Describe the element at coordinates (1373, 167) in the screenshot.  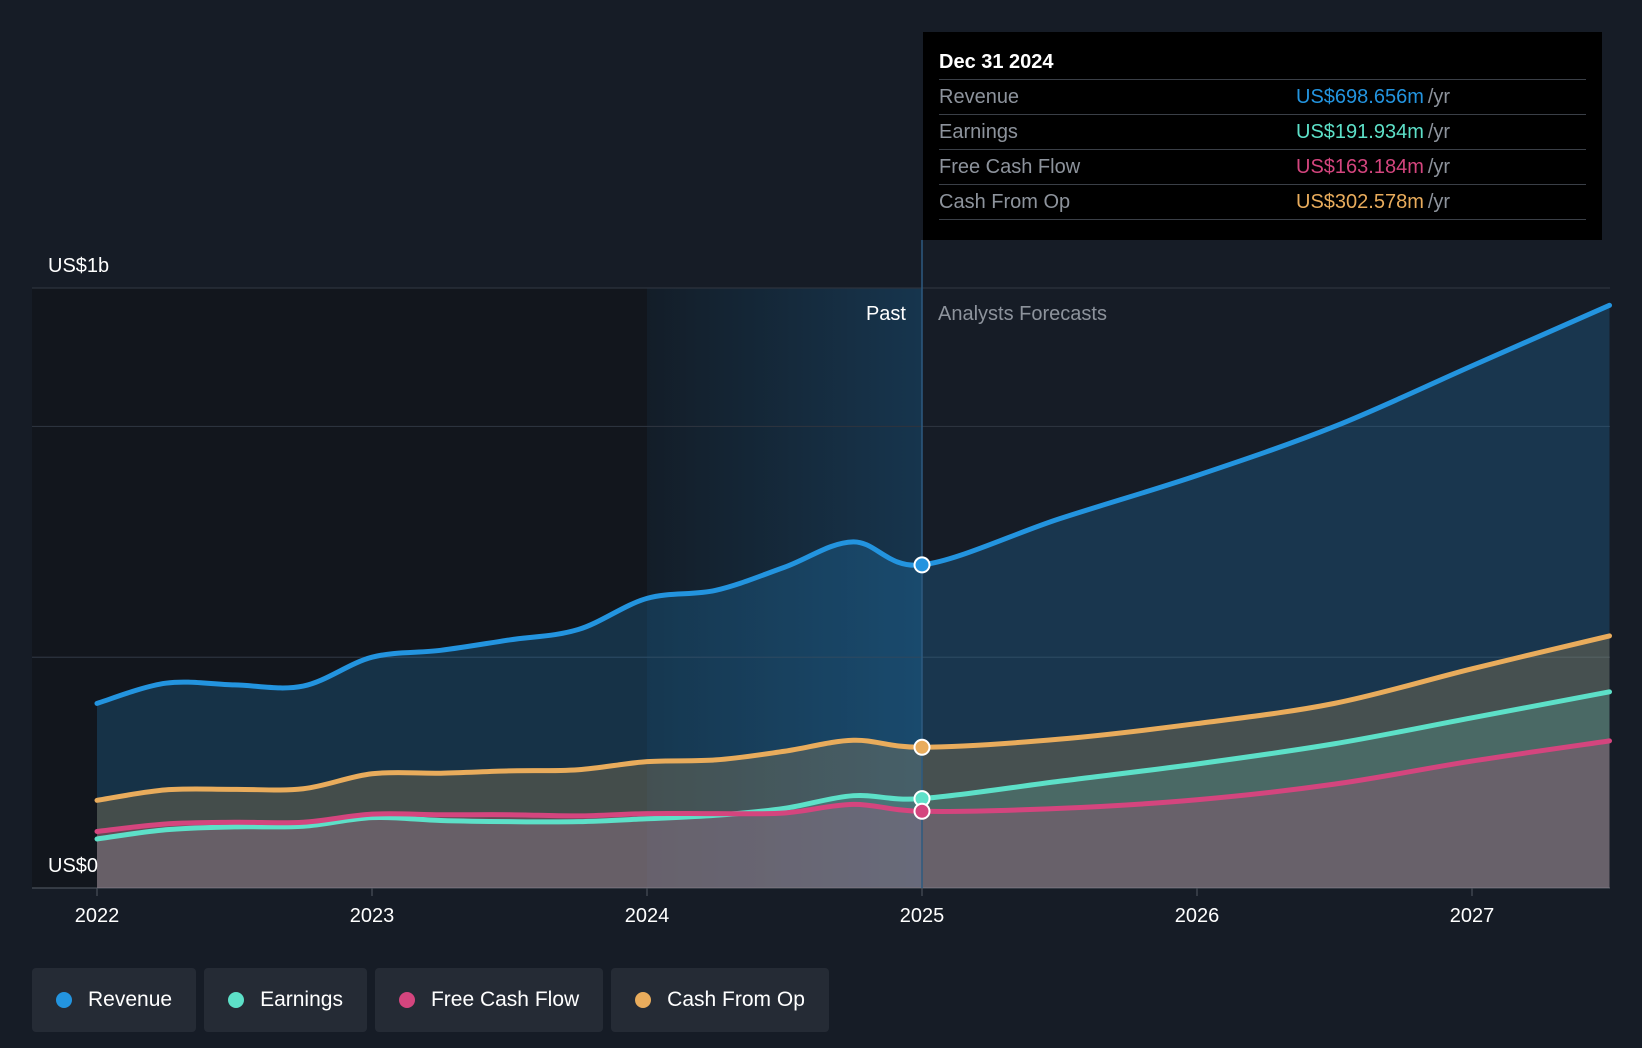
I see `tooltip-row-value: US$163.184m/yr` at that location.